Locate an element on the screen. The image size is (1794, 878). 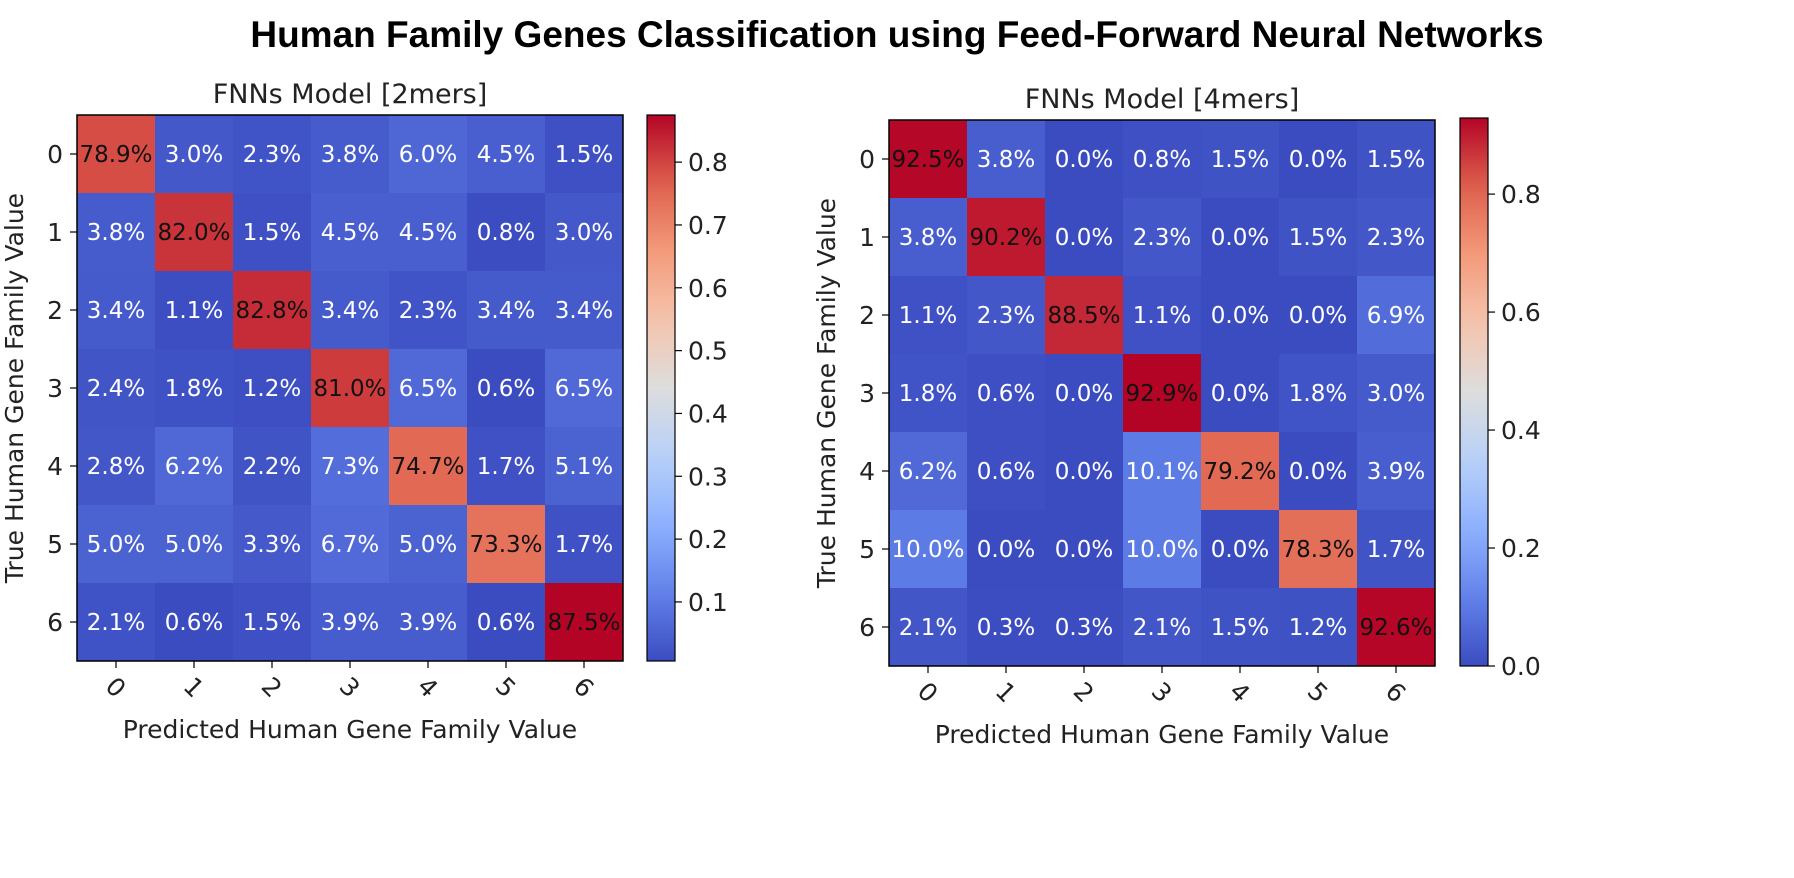
cell-value-label: 79.2% is located at coordinates (1239, 472).